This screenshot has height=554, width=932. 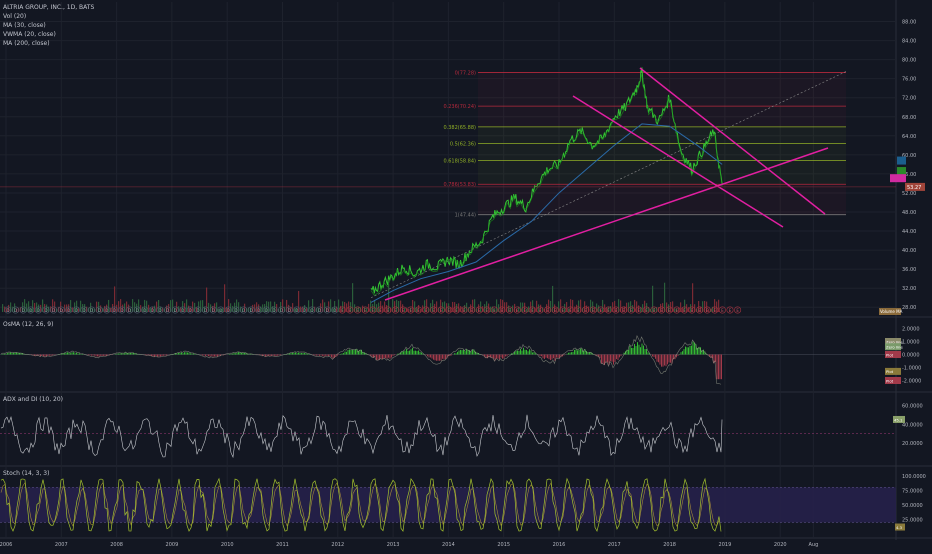 What do you see at coordinates (909, 232) in the screenshot?
I see `y-tick-label: 44.00` at bounding box center [909, 232].